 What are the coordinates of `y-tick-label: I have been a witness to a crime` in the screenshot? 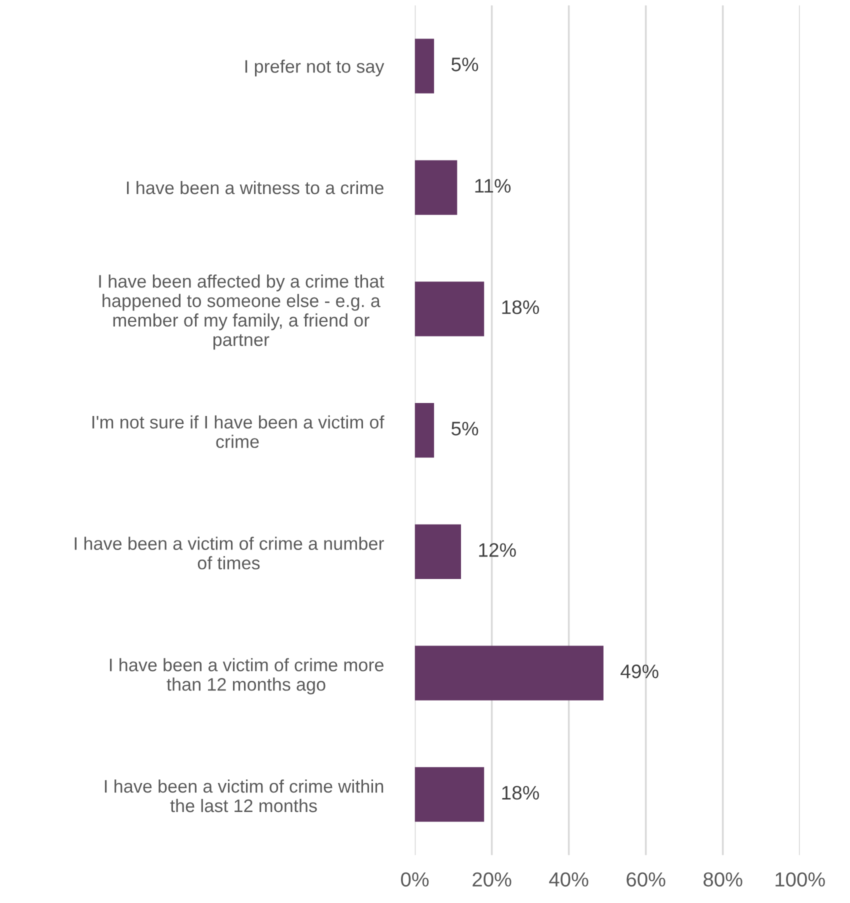 It's located at (255, 187).